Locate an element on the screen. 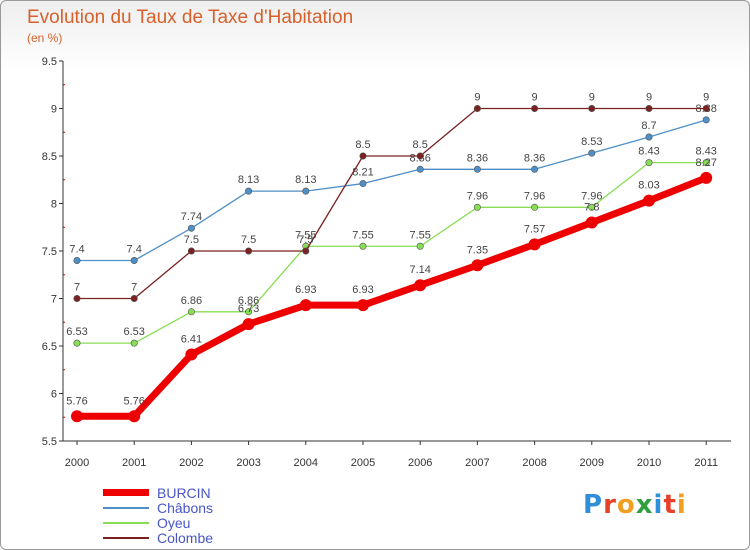  chart-title: Evolution du Taux de Taxe d'Habitation is located at coordinates (190, 17).